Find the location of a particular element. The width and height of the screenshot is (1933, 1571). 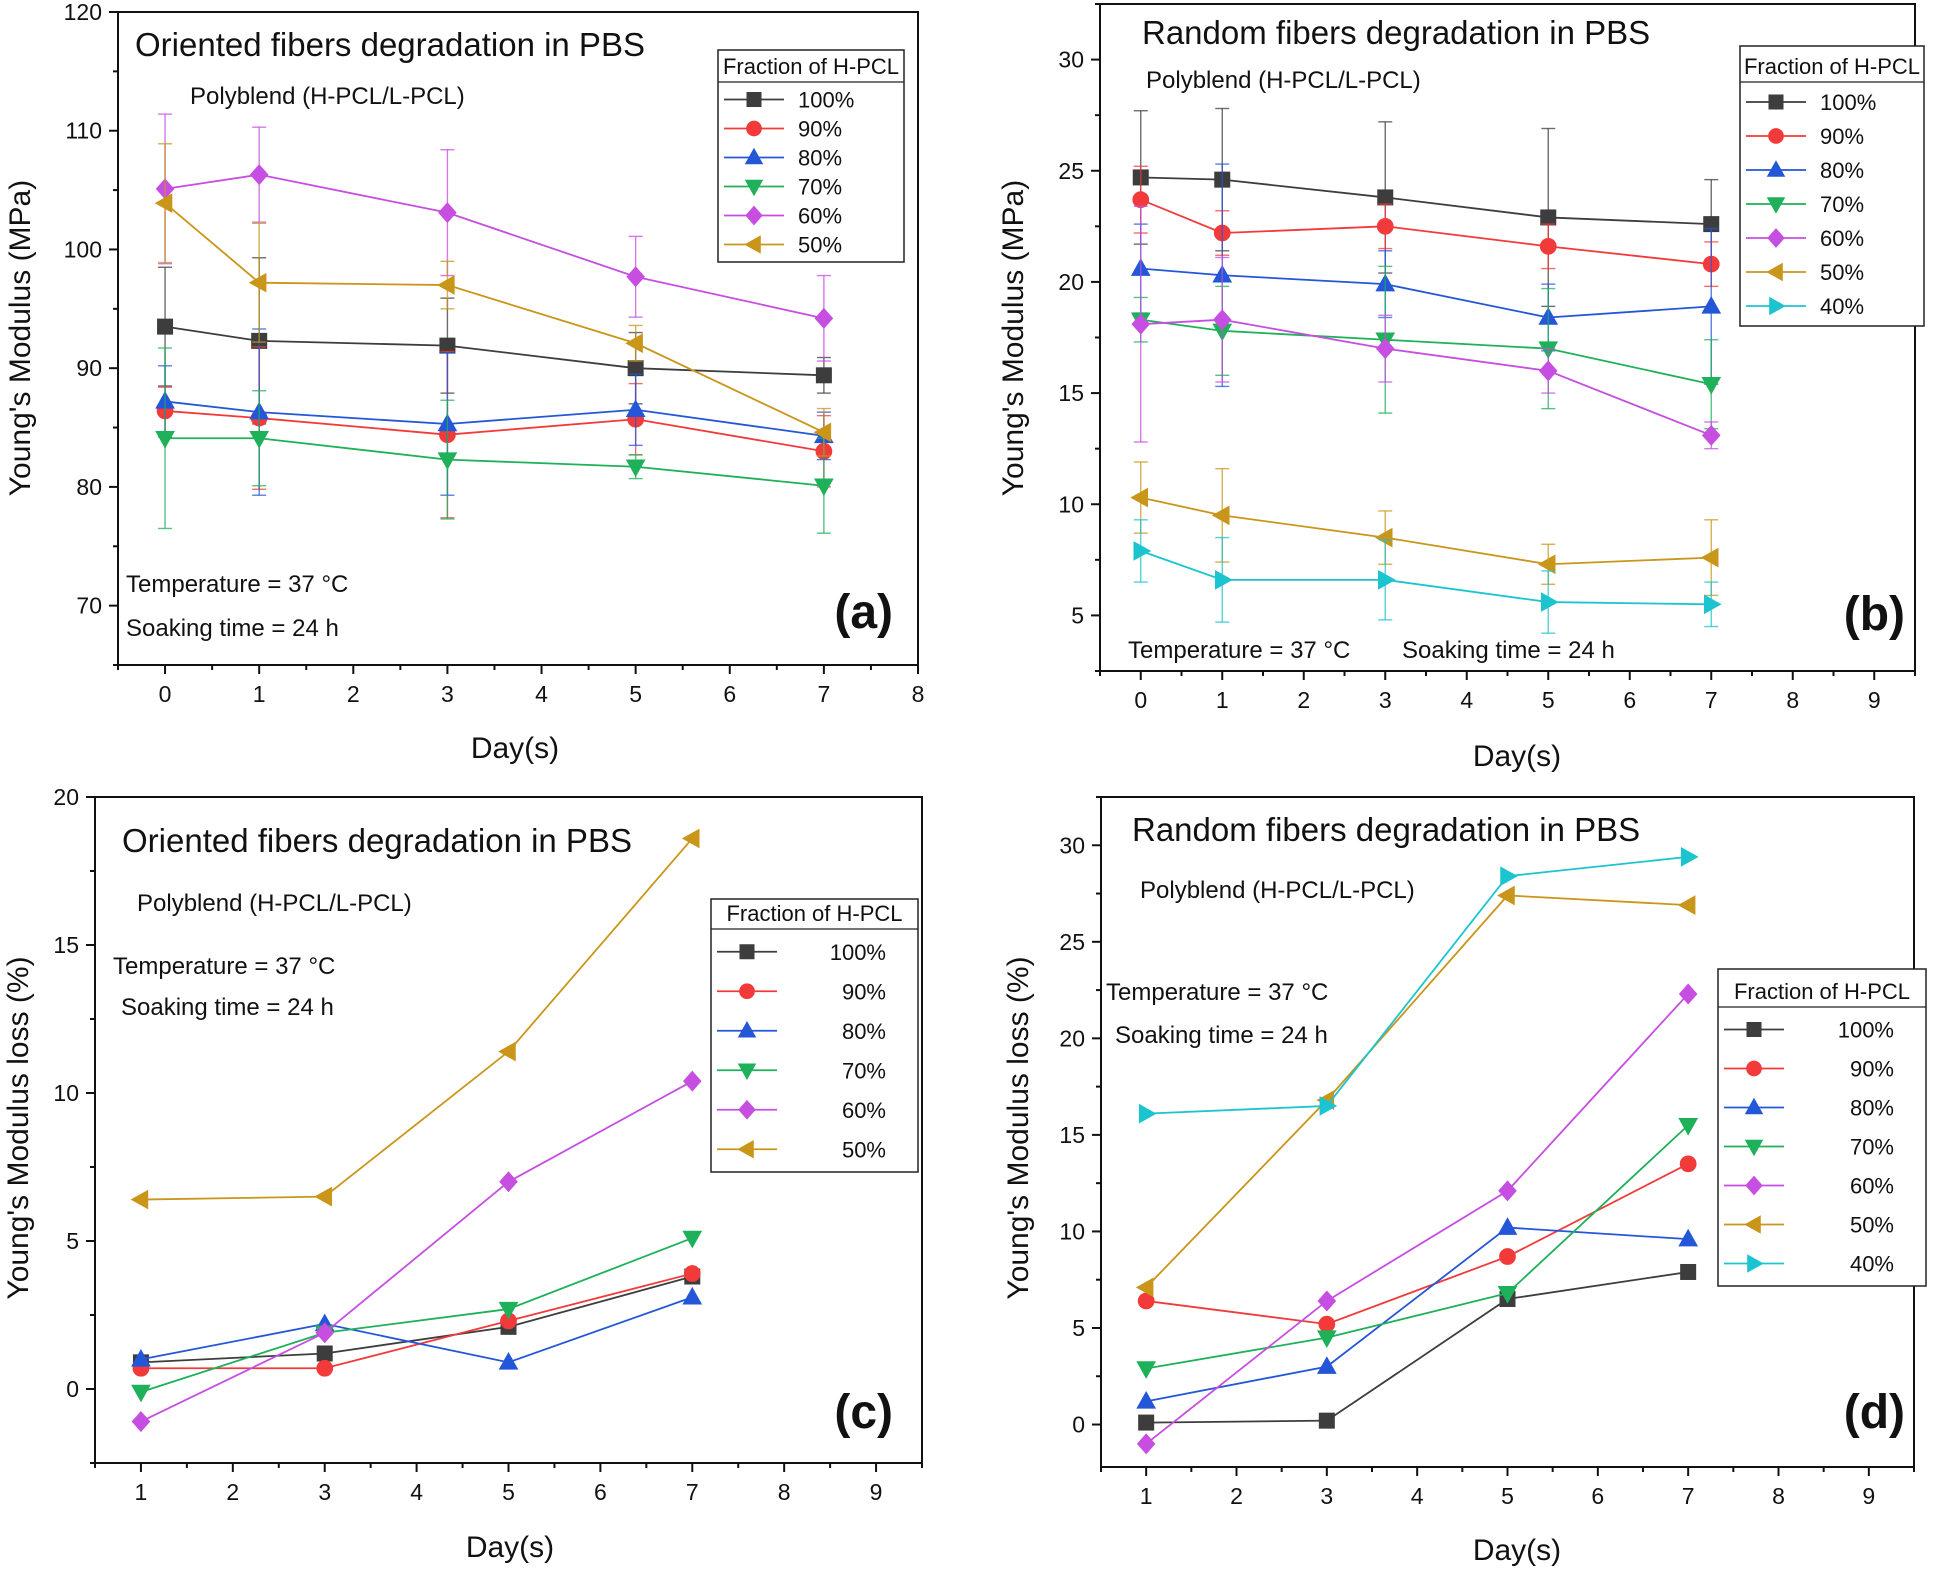

panel-label: (a) is located at coordinates (863, 612).